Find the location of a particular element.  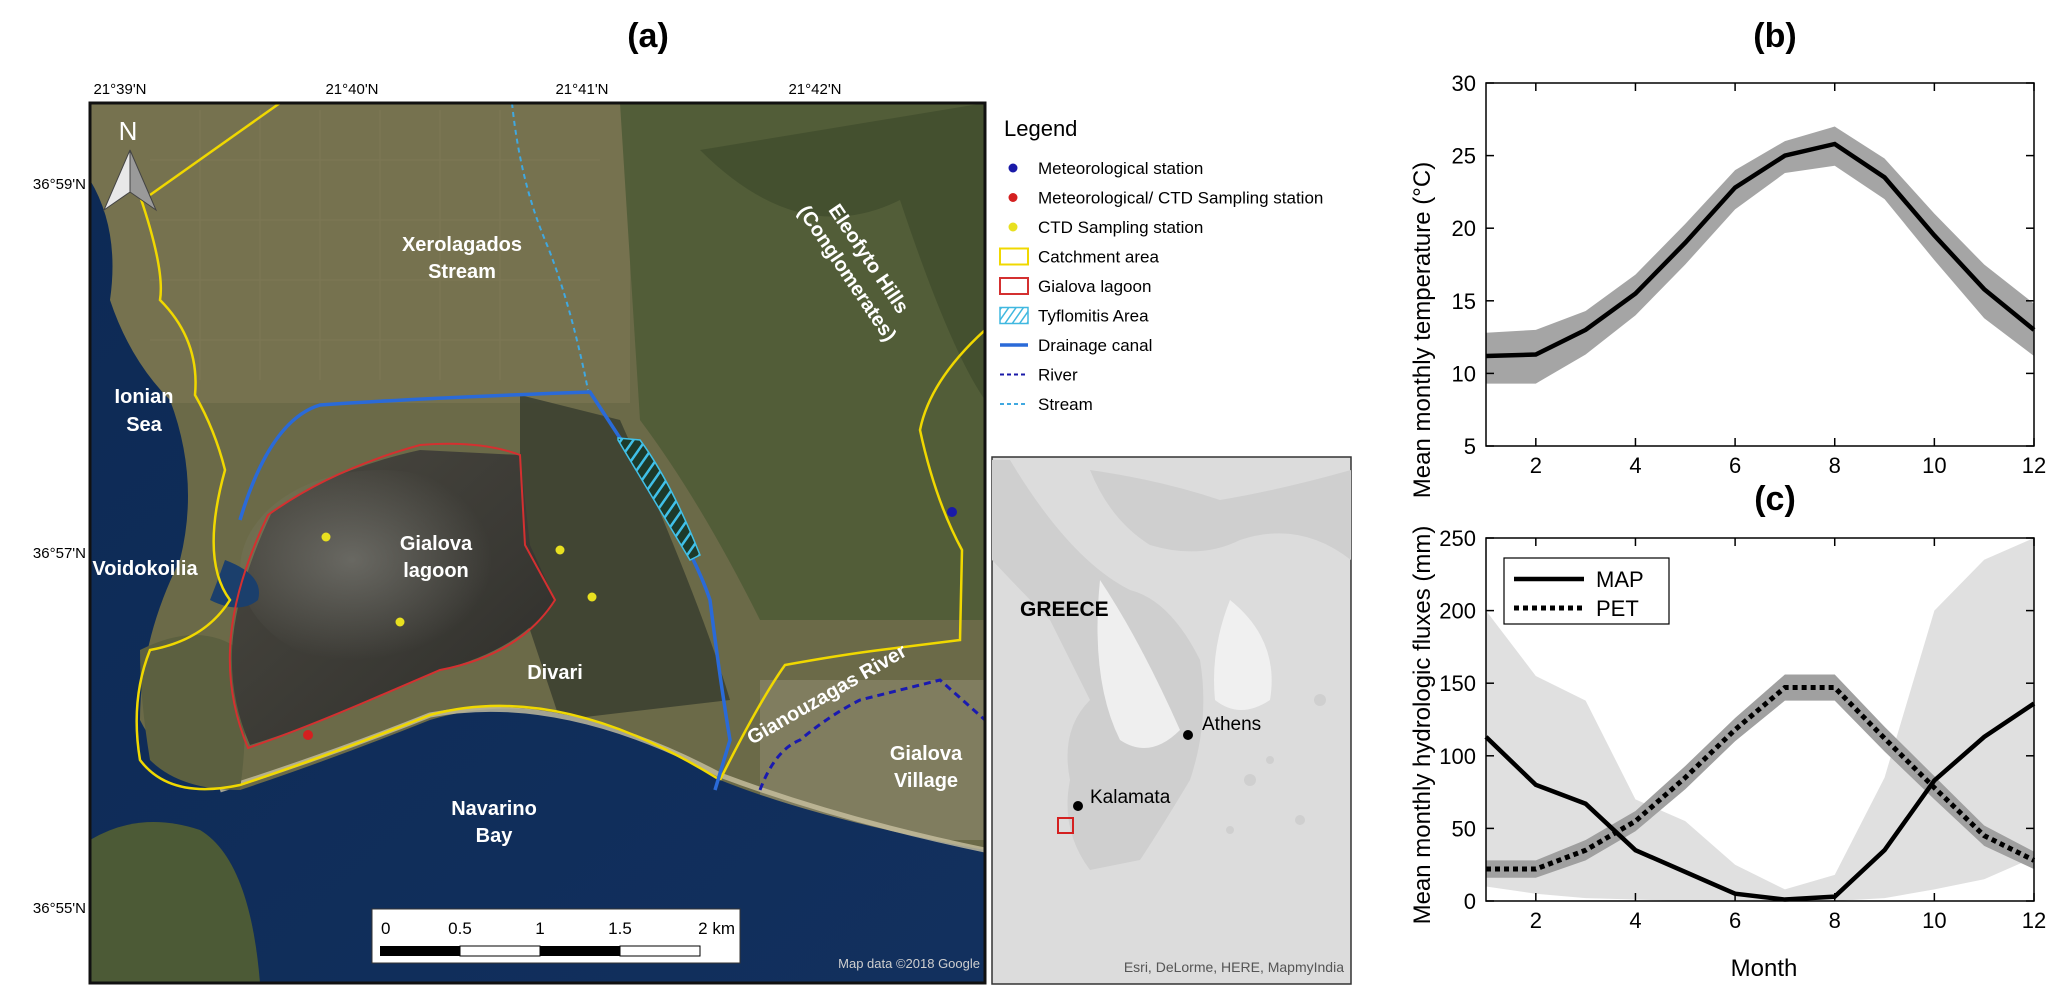

inset-country-label: GREECE is located at coordinates (1064, 609).